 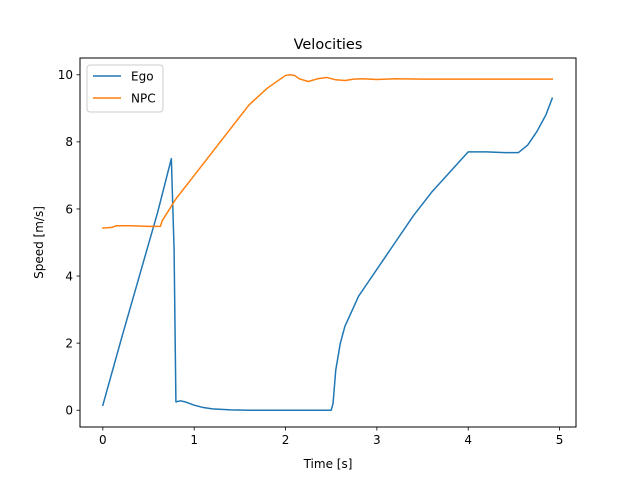 I want to click on legend-label-npc: NPC, so click(x=143, y=98).